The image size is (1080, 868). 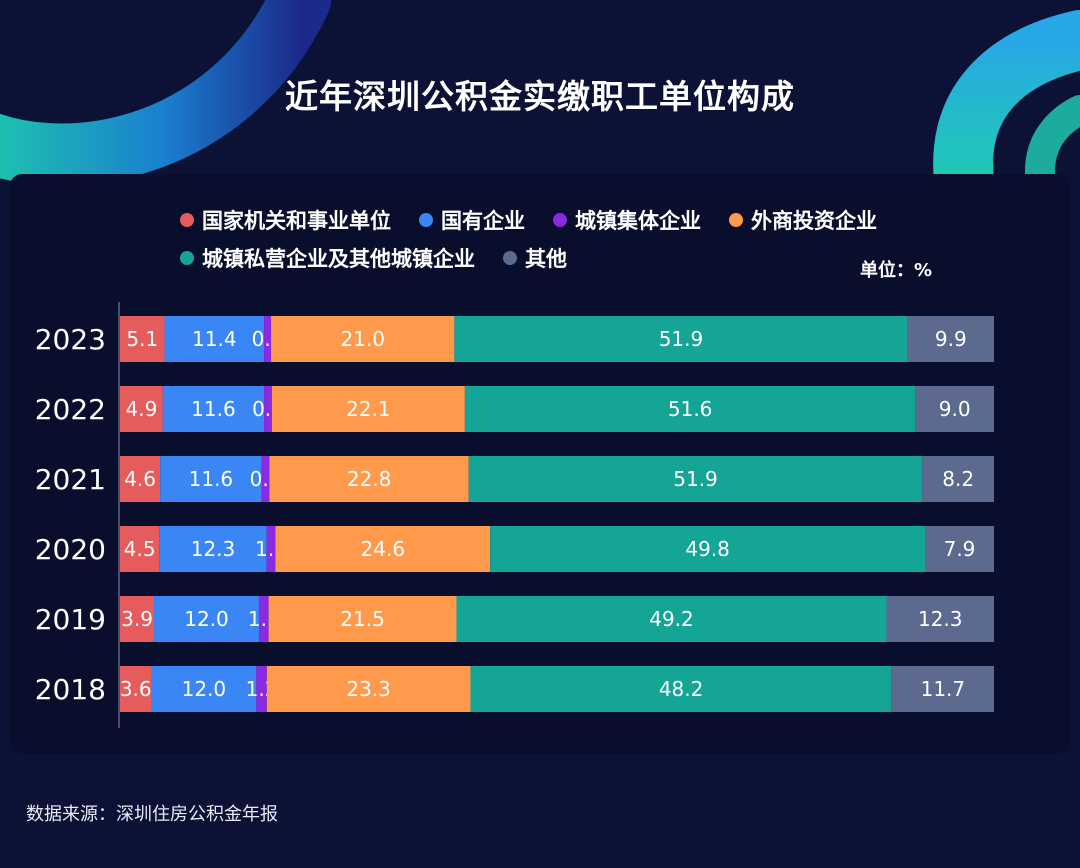 I want to click on y-tick-label: 2018, so click(x=70, y=689).